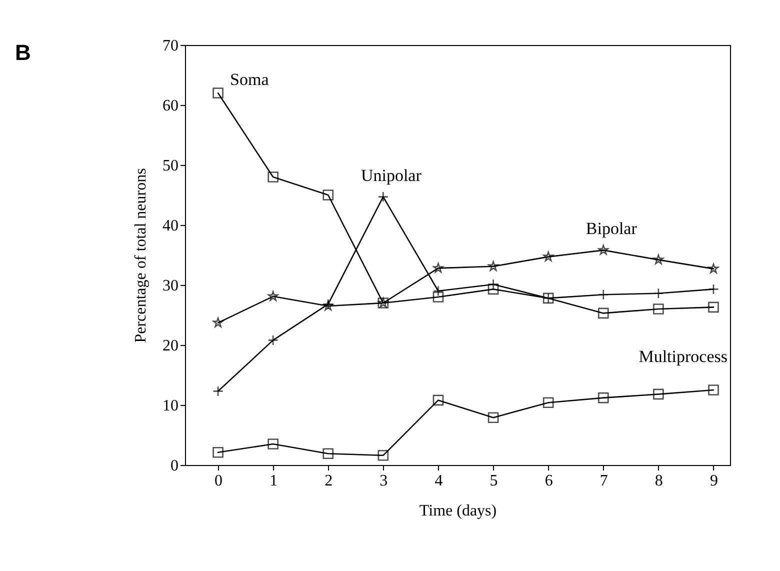  I want to click on x-tick-label: 6, so click(548, 481).